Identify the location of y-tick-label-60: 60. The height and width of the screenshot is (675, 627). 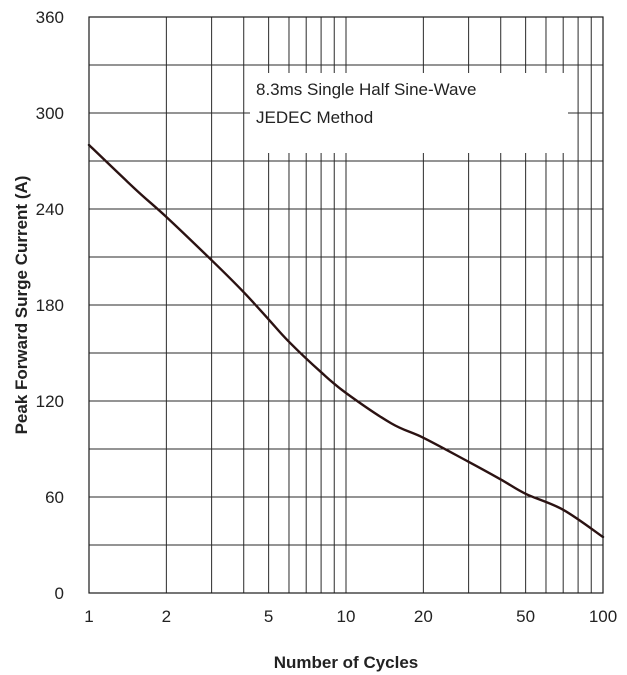
(54, 497).